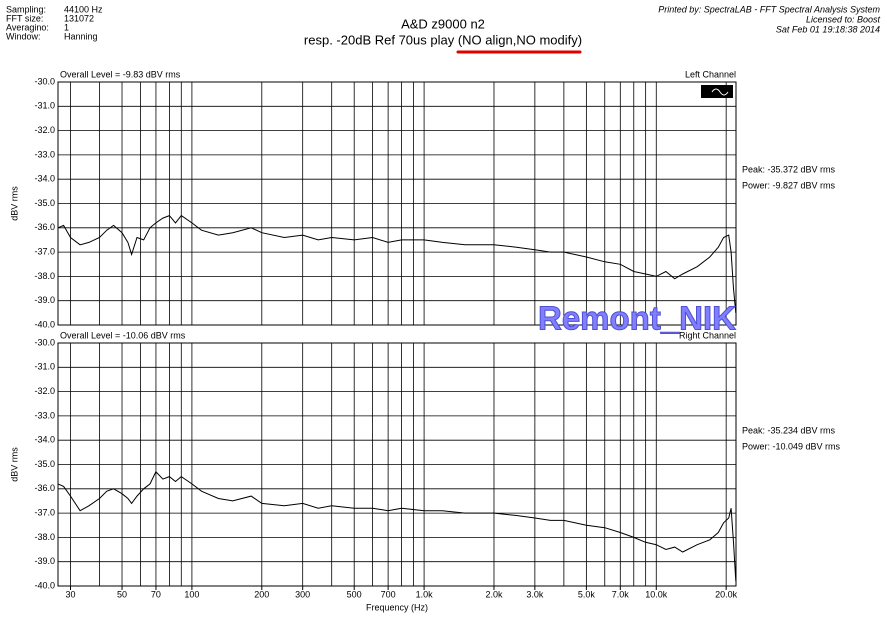 This screenshot has height=627, width=887. I want to click on x-tick-label: 10.0k, so click(656, 594).